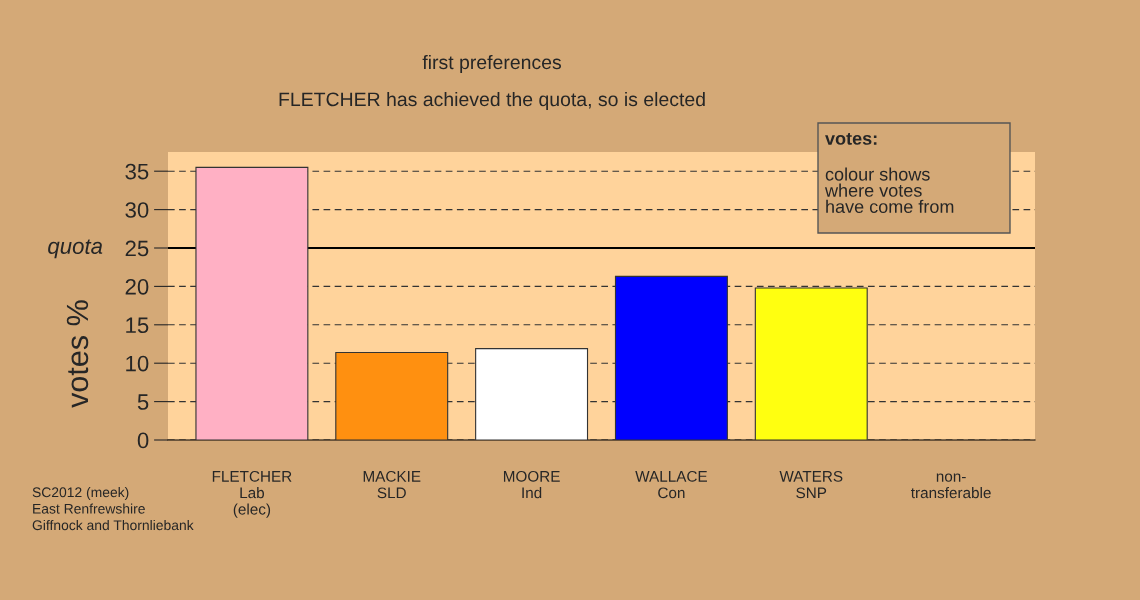 The height and width of the screenshot is (600, 1140). Describe the element at coordinates (392, 484) in the screenshot. I see `x-tick-label: MACKIE SLD` at that location.